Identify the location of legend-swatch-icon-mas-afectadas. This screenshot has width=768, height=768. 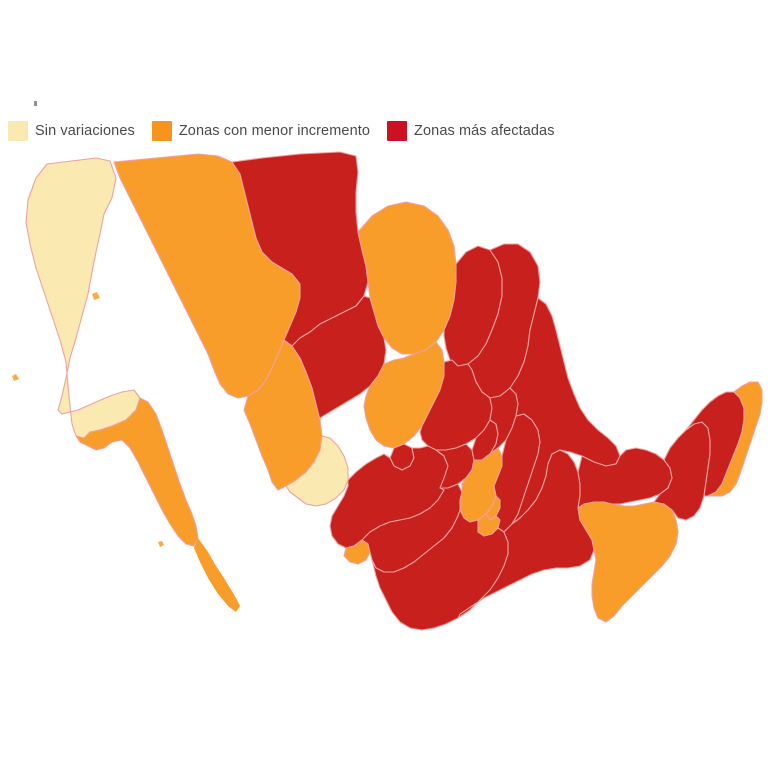
(397, 131).